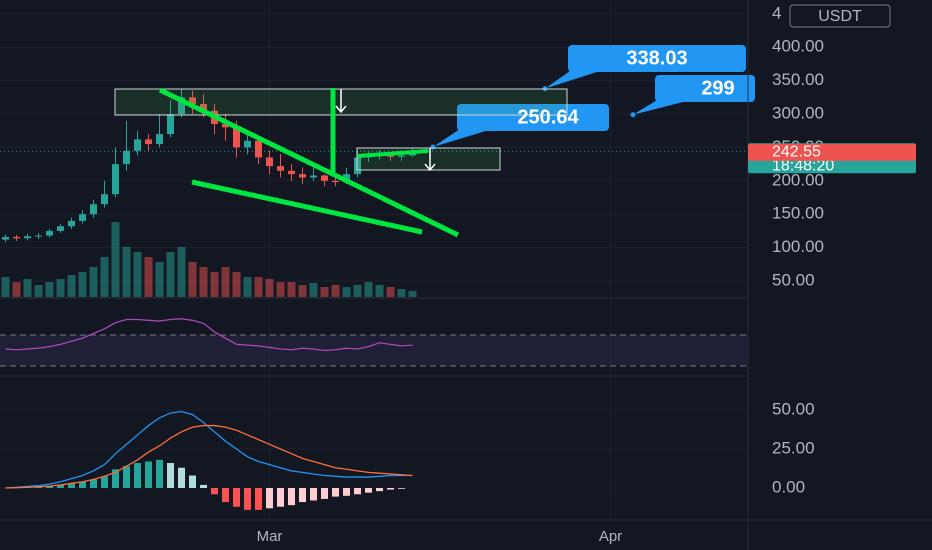 This screenshot has width=932, height=550. What do you see at coordinates (798, 179) in the screenshot?
I see `y-tick-label: 200.00` at bounding box center [798, 179].